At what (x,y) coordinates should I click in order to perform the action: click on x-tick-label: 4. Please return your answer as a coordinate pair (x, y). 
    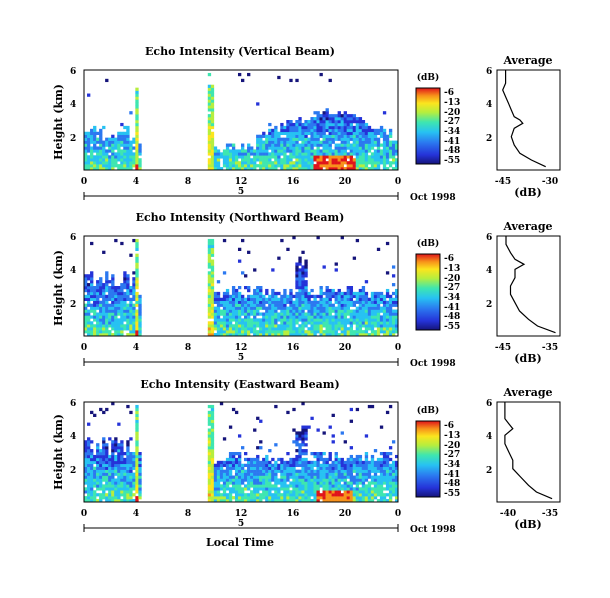
    Looking at the image, I should click on (136, 348).